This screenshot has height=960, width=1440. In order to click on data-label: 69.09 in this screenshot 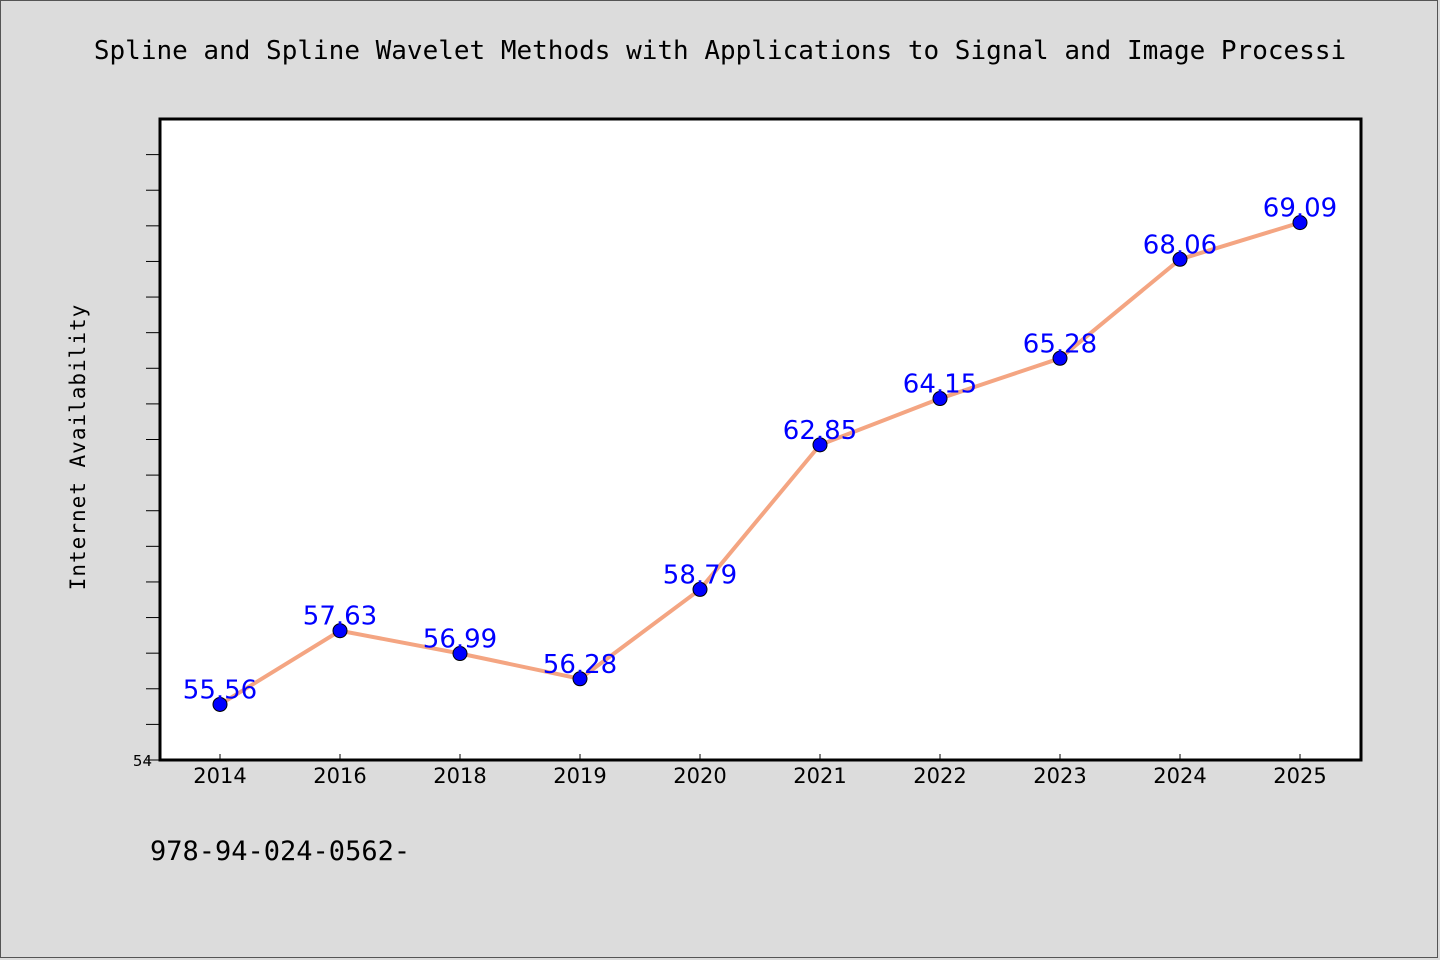, I will do `click(1300, 209)`.